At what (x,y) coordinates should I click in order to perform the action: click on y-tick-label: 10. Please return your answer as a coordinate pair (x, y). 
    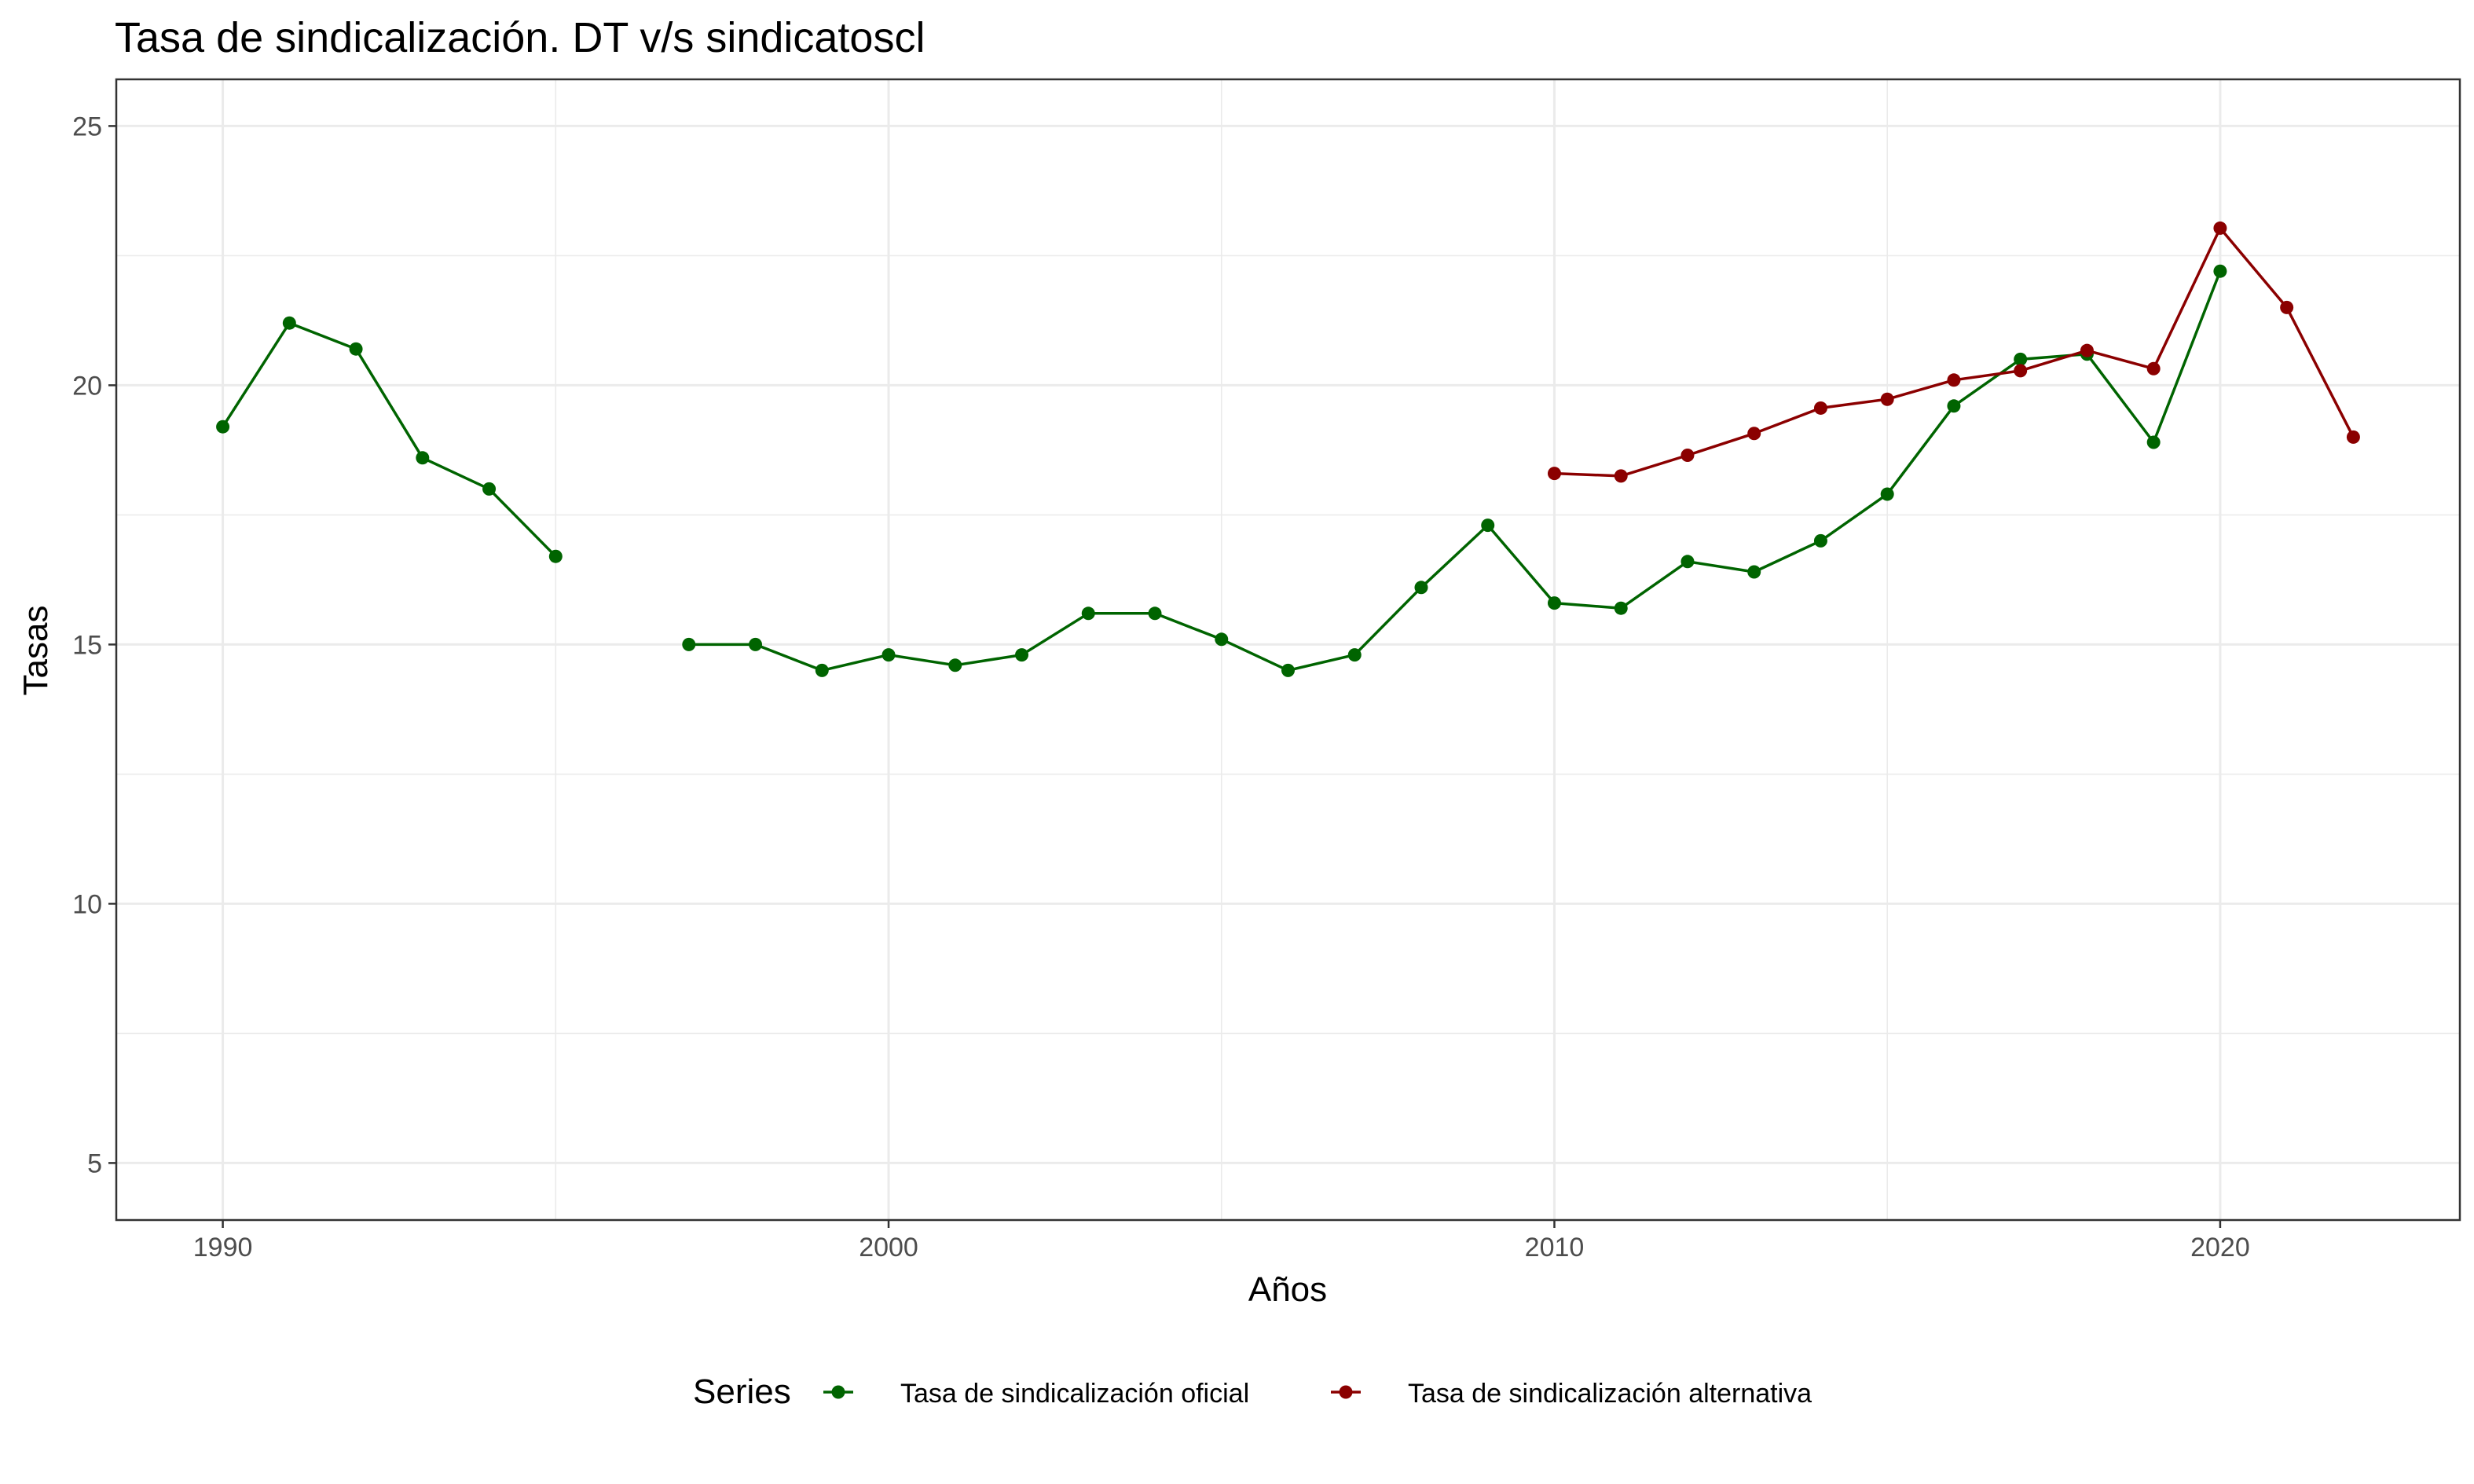
    Looking at the image, I should click on (87, 904).